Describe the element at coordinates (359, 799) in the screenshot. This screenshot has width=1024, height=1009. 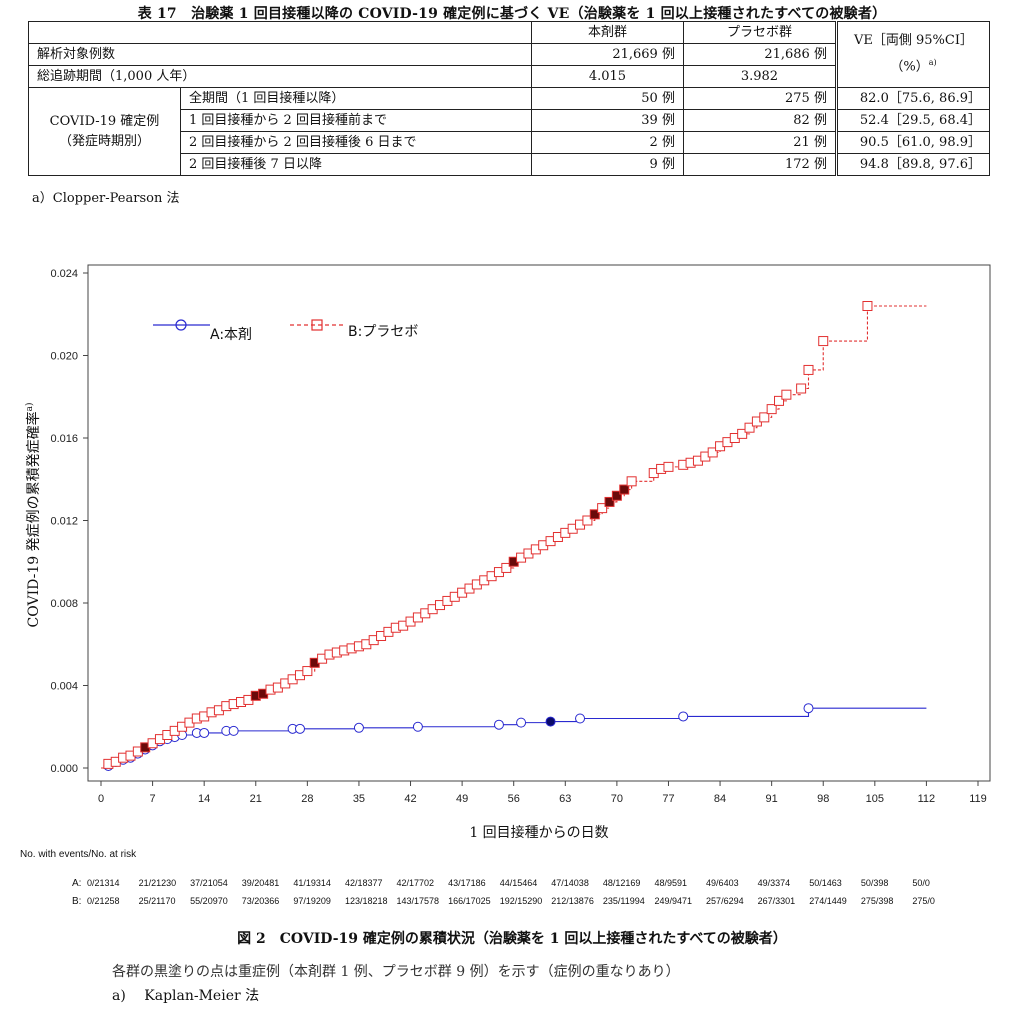
I see `x-tick-label: 35` at that location.